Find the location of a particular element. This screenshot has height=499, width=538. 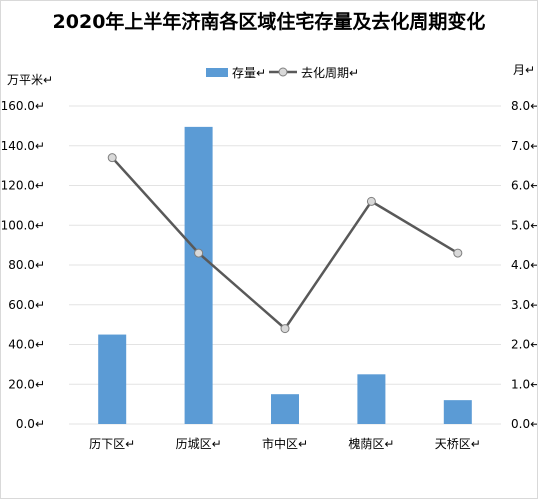

y-tick-label-right: 2.0↵ is located at coordinates (524, 345).